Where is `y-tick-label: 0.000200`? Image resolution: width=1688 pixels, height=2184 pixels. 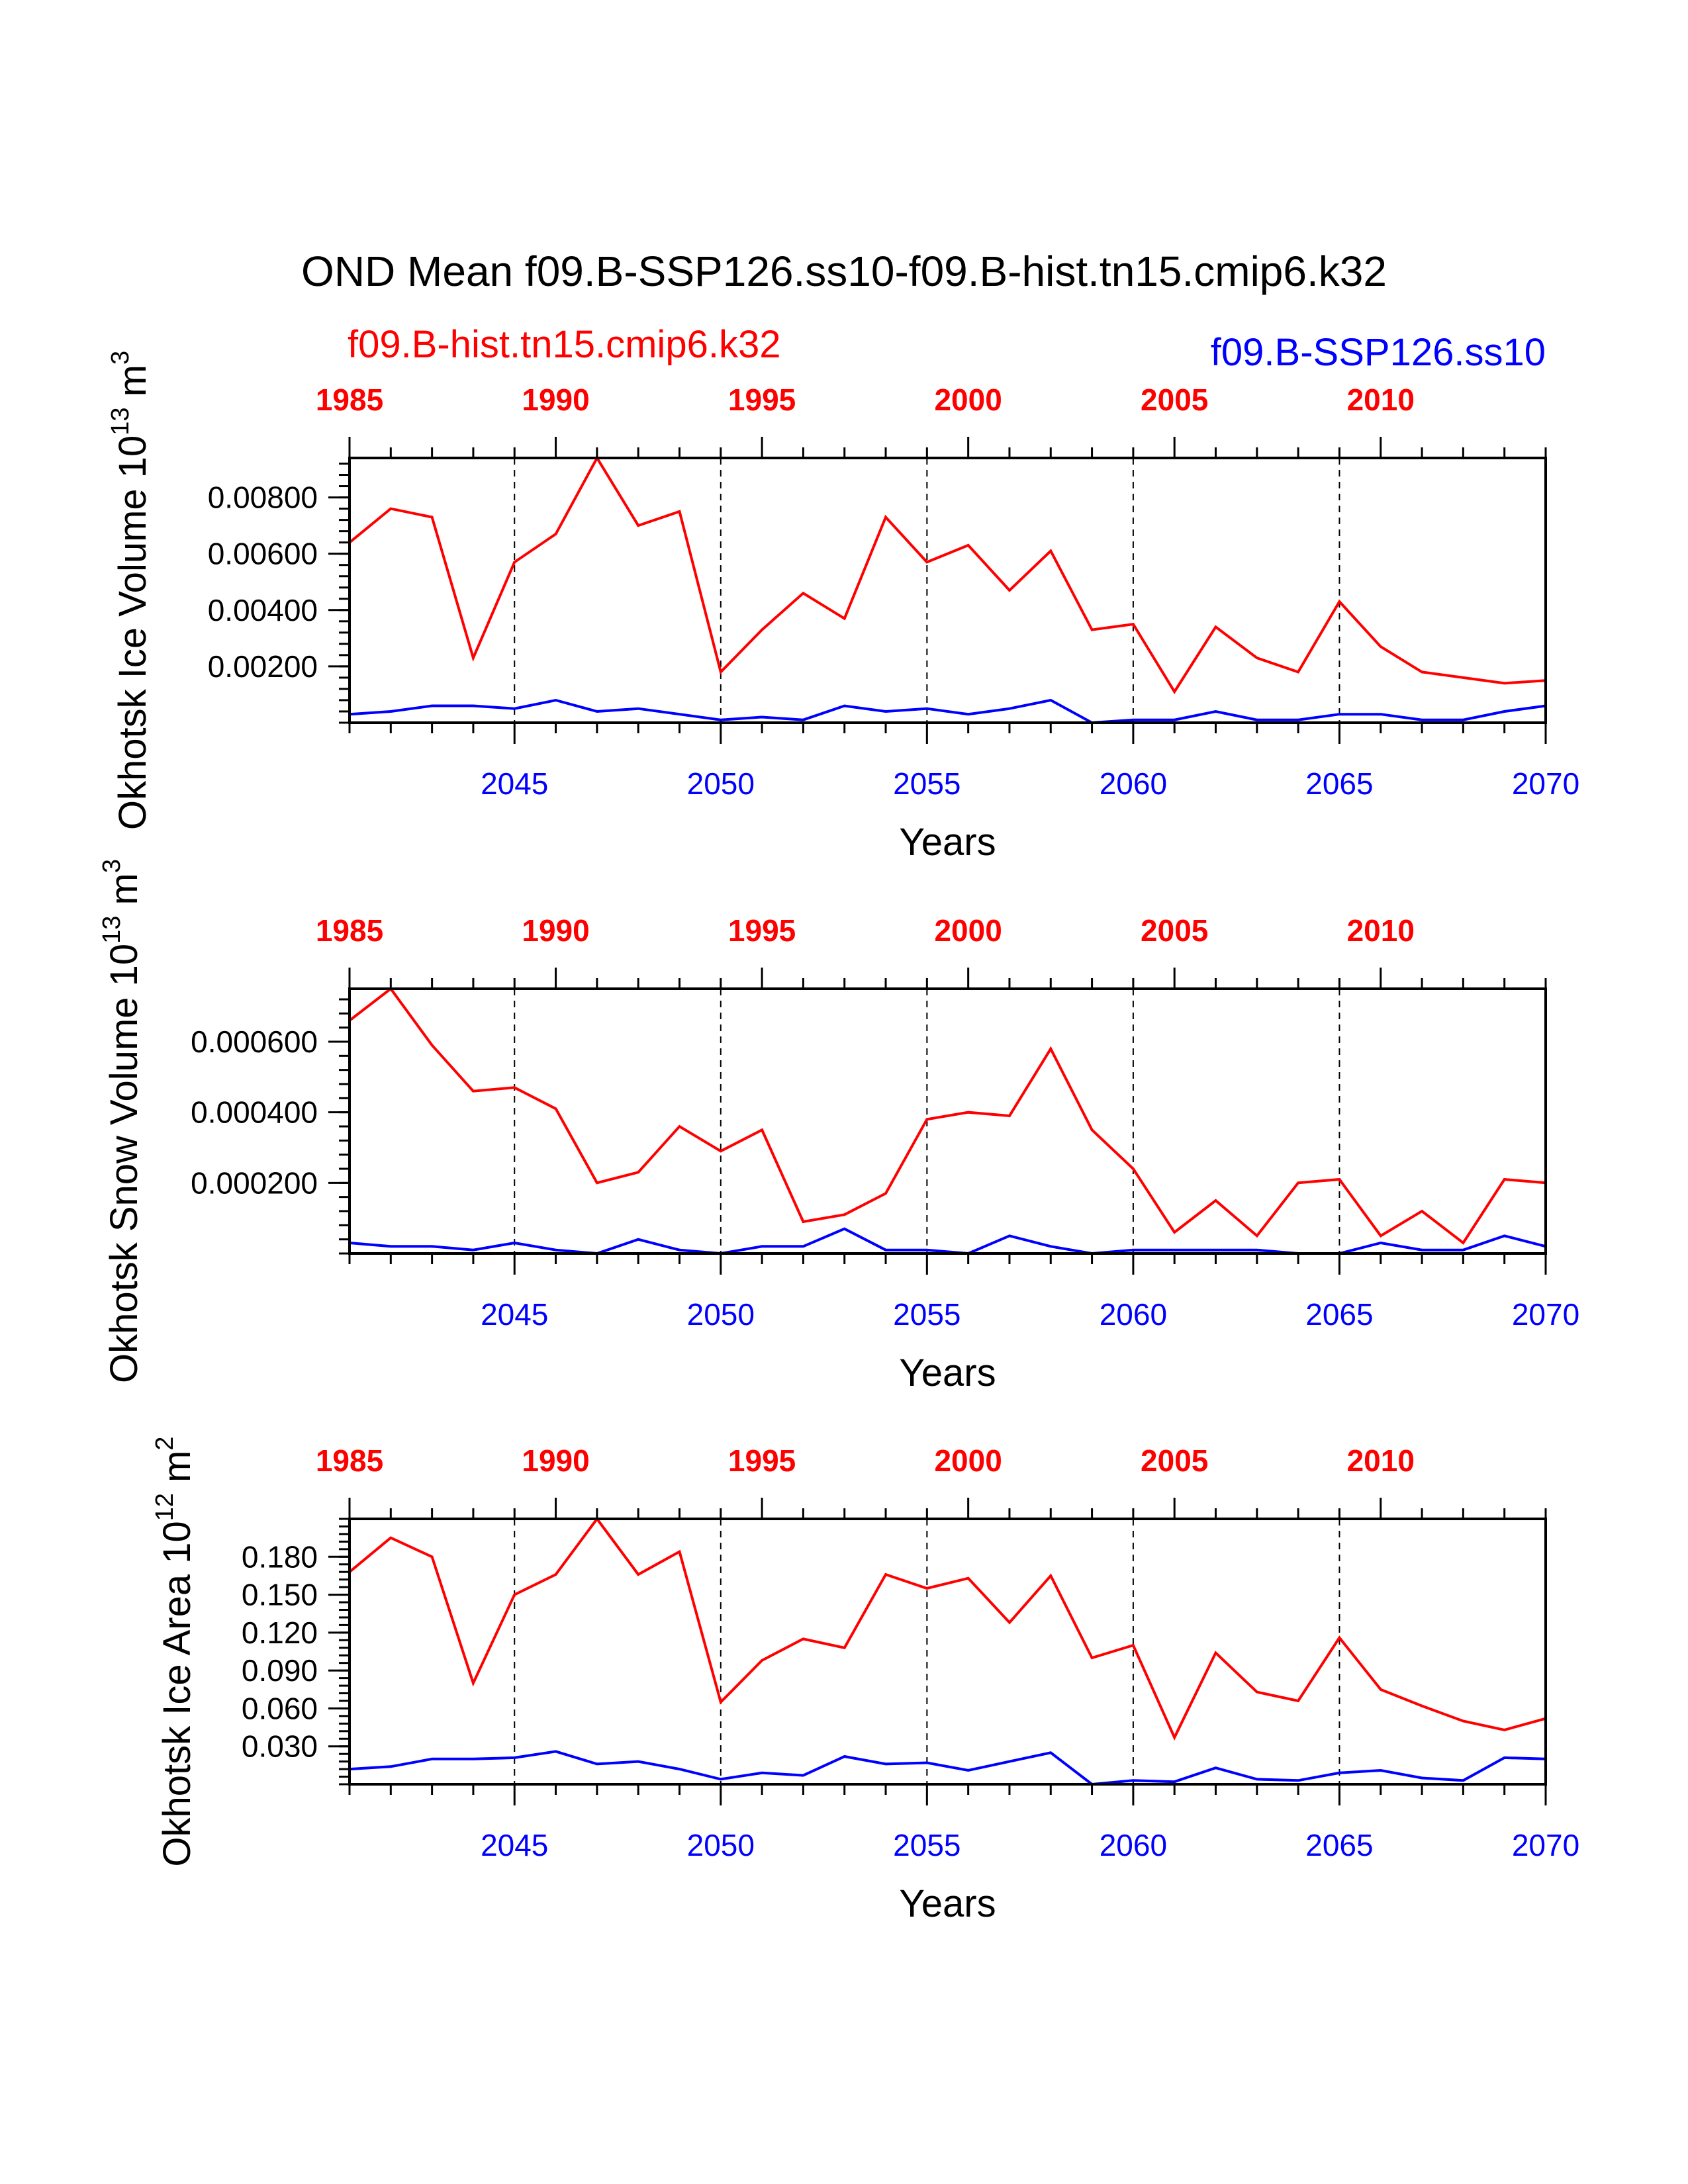
y-tick-label: 0.000200 is located at coordinates (254, 1182).